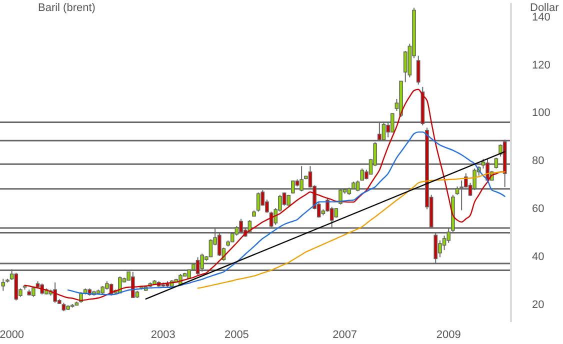 Image resolution: width=563 pixels, height=344 pixels. I want to click on x-tick-label: 2003, so click(163, 335).